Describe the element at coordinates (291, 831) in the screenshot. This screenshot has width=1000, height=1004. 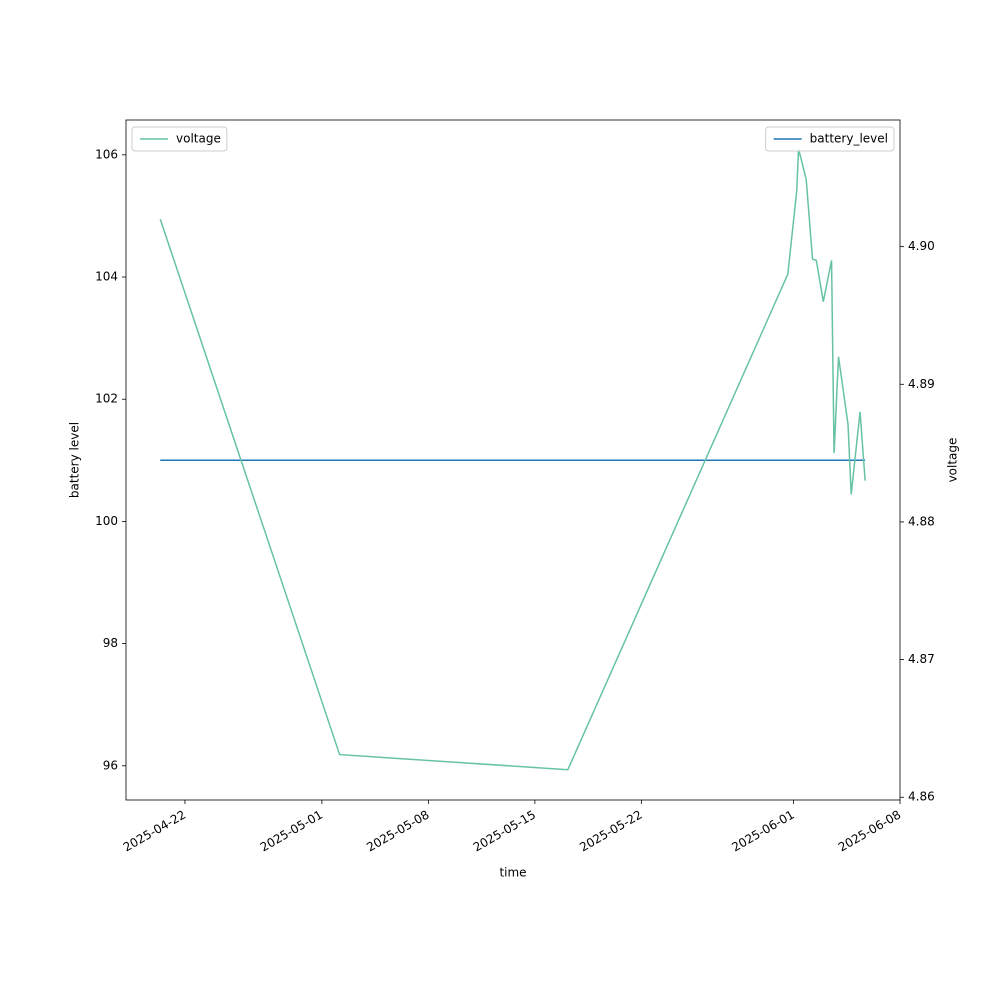
I see `x-tick-label: 2025-05-01` at that location.